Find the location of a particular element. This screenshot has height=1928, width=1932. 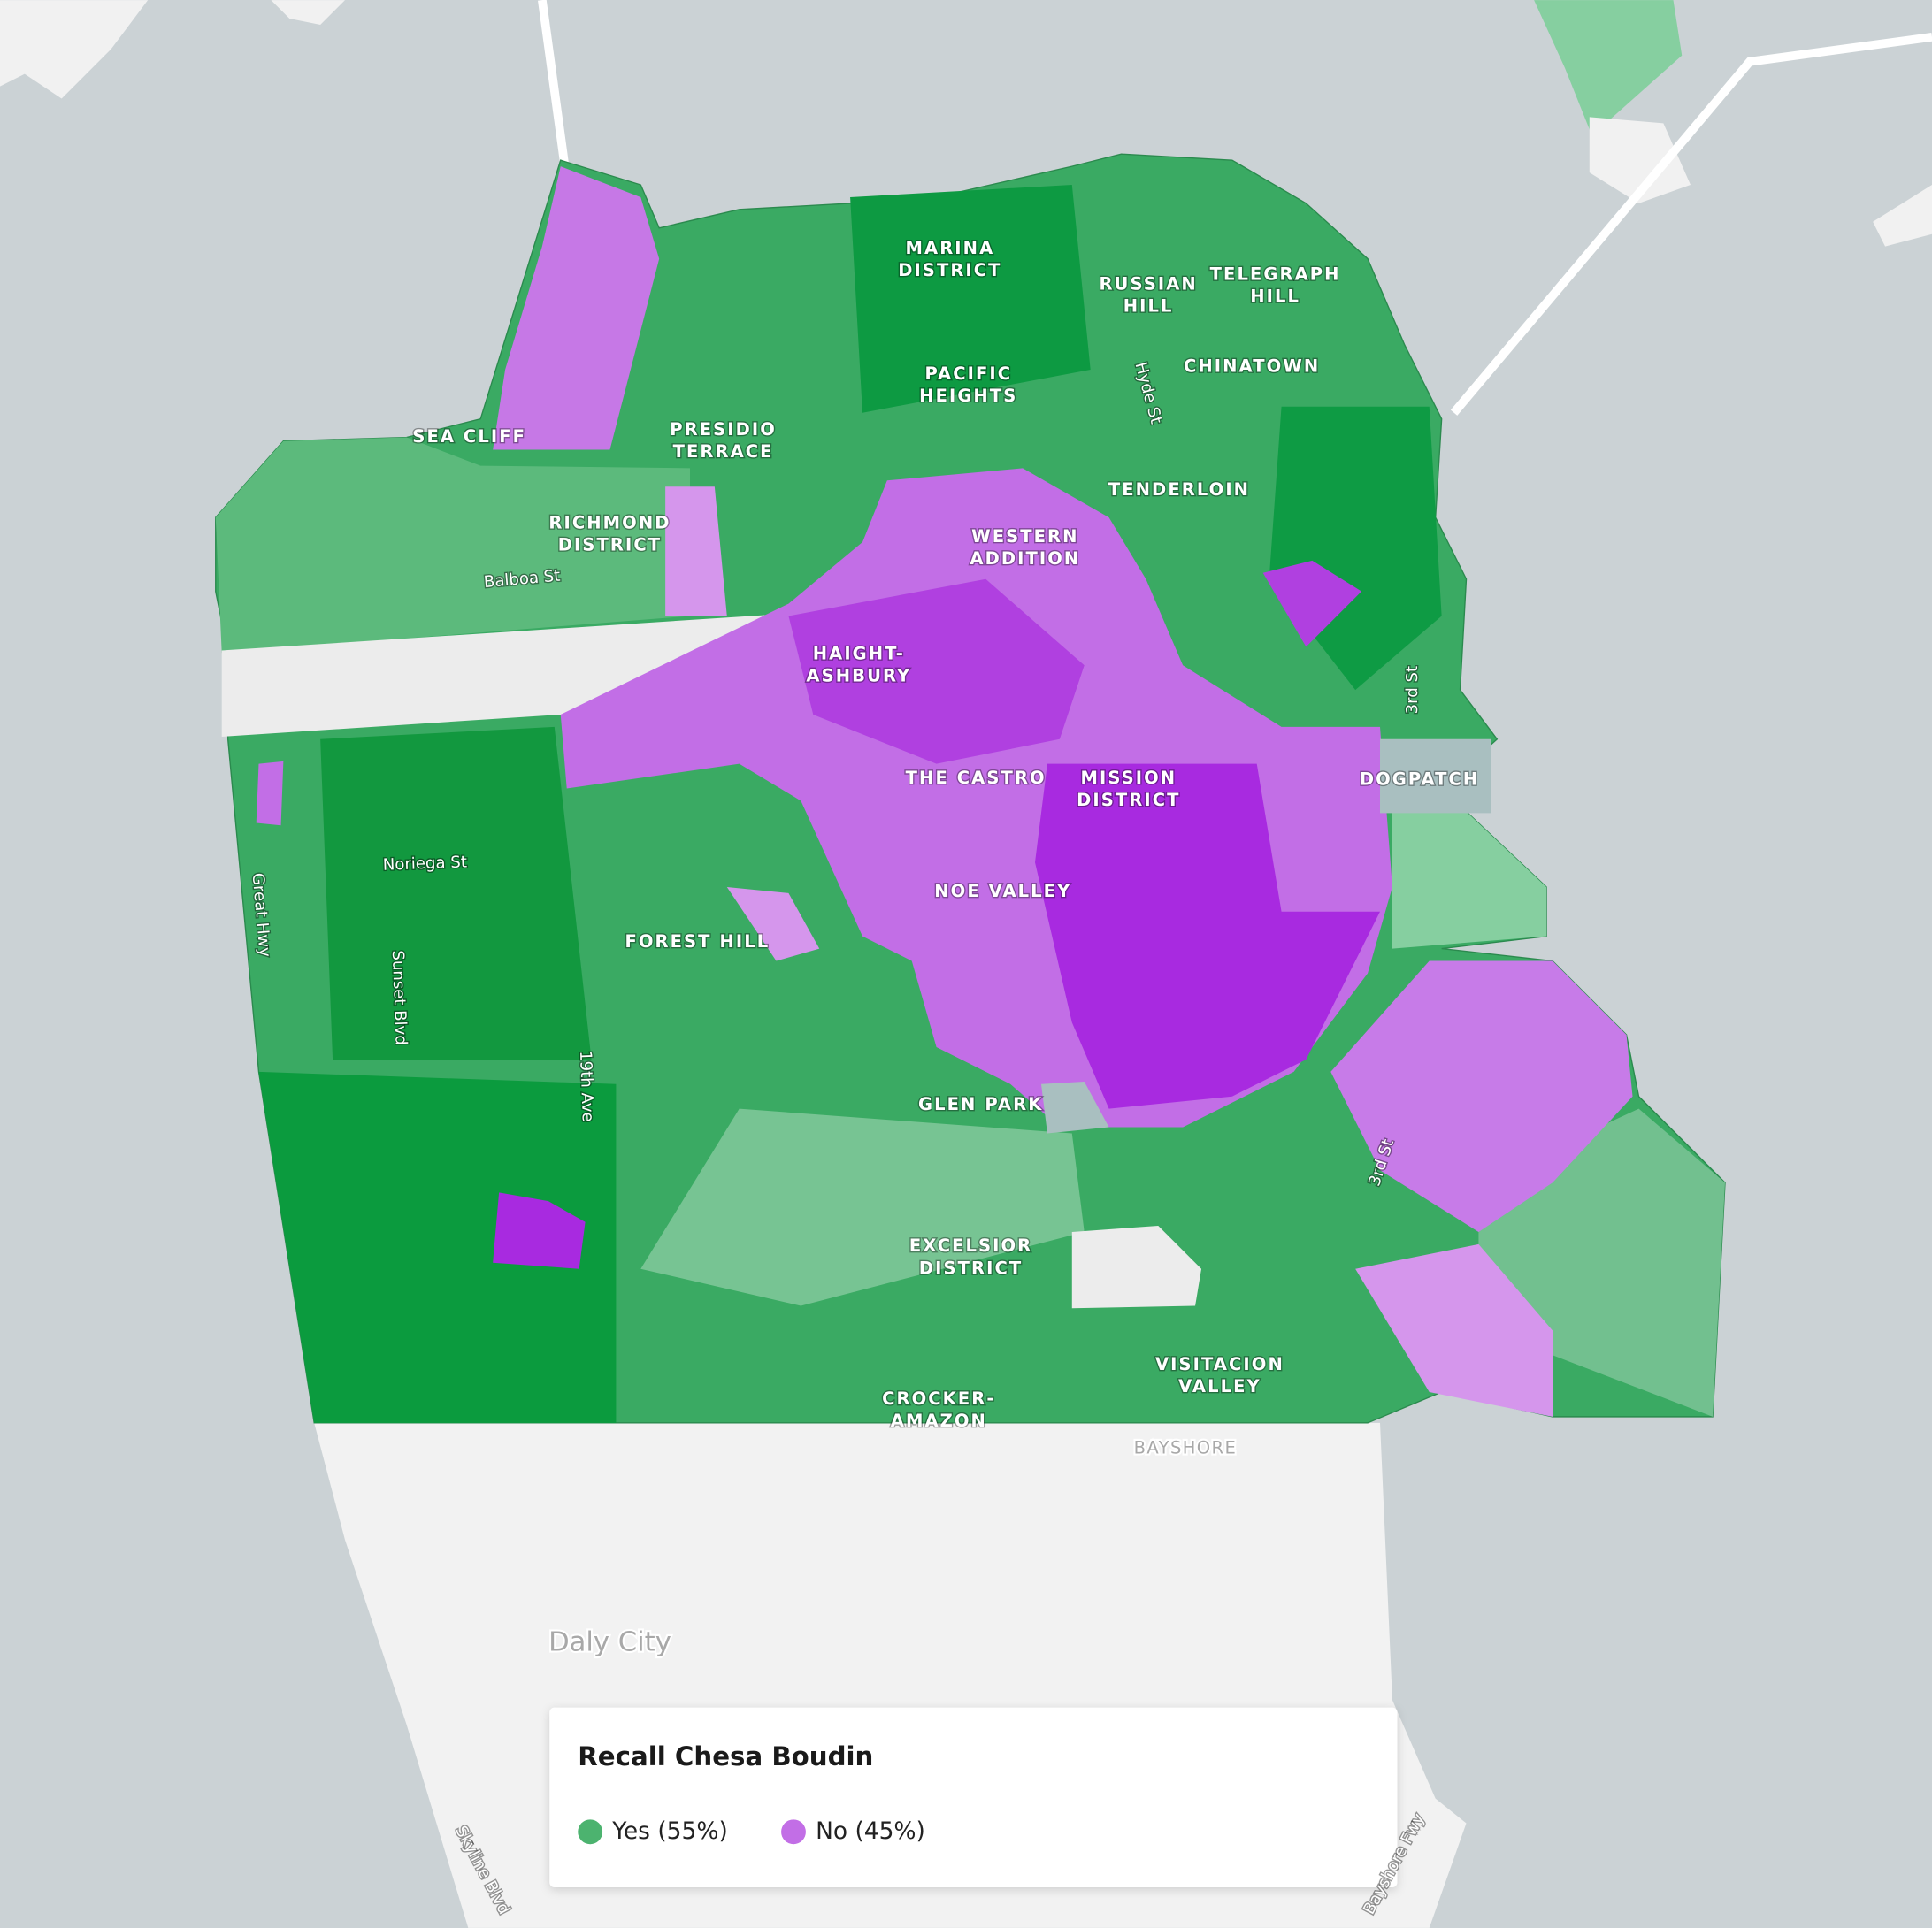

neighborhood-label-line: VALLEY is located at coordinates (1219, 1386).